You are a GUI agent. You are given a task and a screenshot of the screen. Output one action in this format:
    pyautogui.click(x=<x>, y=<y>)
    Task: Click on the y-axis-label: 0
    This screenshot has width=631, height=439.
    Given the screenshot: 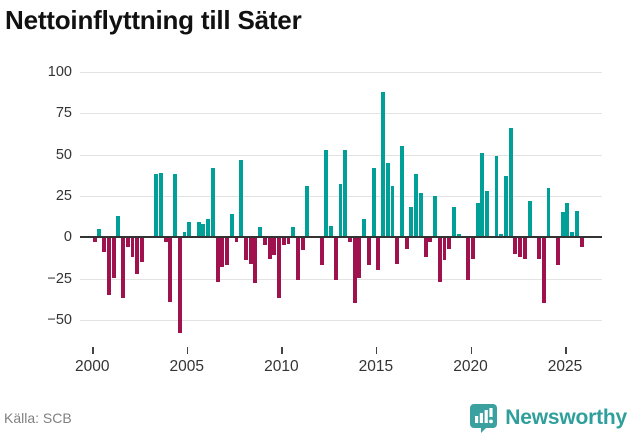 What is the action you would take?
    pyautogui.click(x=67, y=237)
    